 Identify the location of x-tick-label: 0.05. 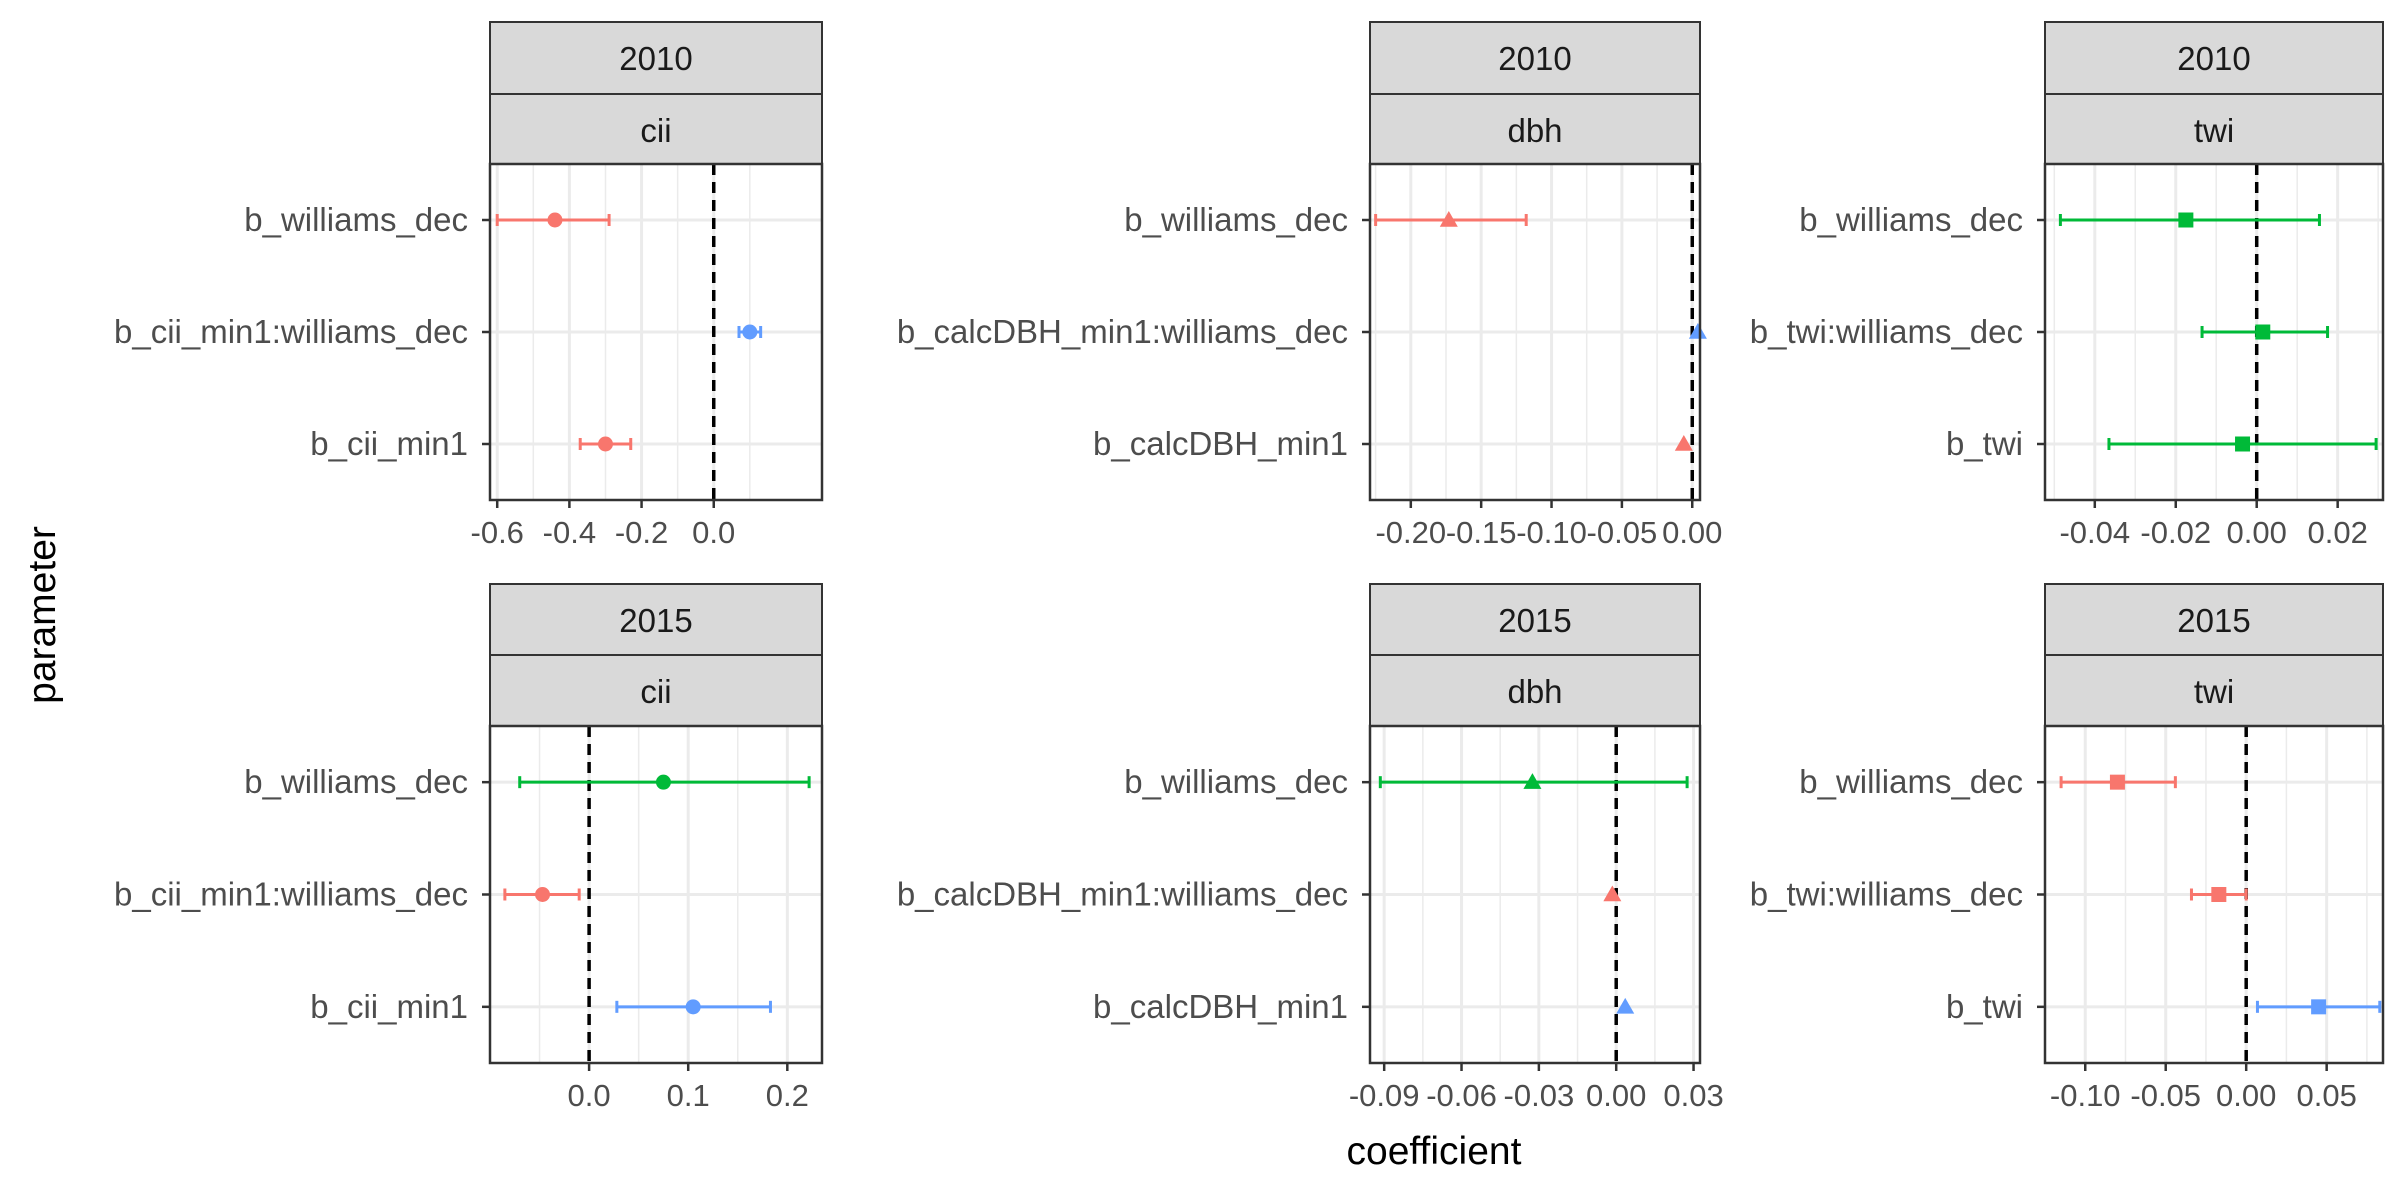
(2326, 1095).